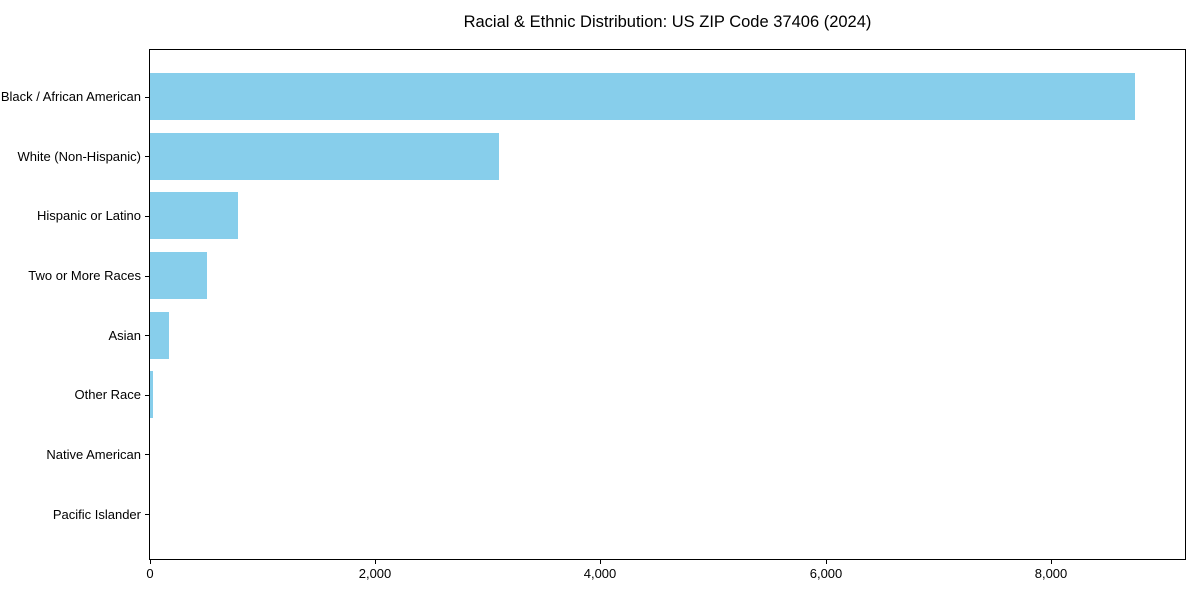 Image resolution: width=1200 pixels, height=600 pixels. Describe the element at coordinates (1051, 573) in the screenshot. I see `x-tick-label: 8,000` at that location.